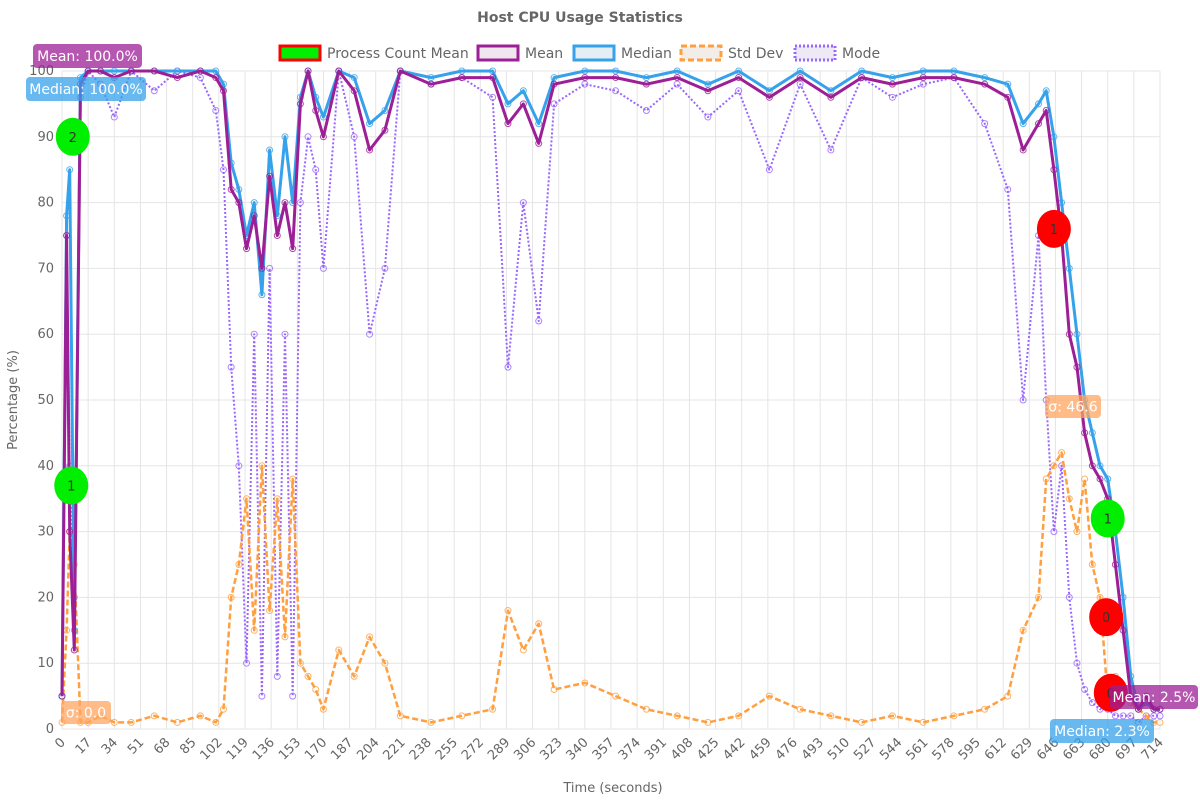 This screenshot has height=800, width=1200. I want to click on legend-label: Std Dev, so click(755, 54).